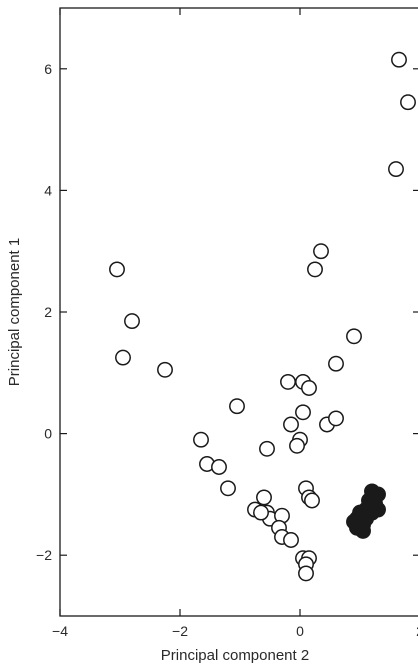 This screenshot has width=418, height=668. Describe the element at coordinates (235, 655) in the screenshot. I see `x-axis-label: Principal component 2` at that location.